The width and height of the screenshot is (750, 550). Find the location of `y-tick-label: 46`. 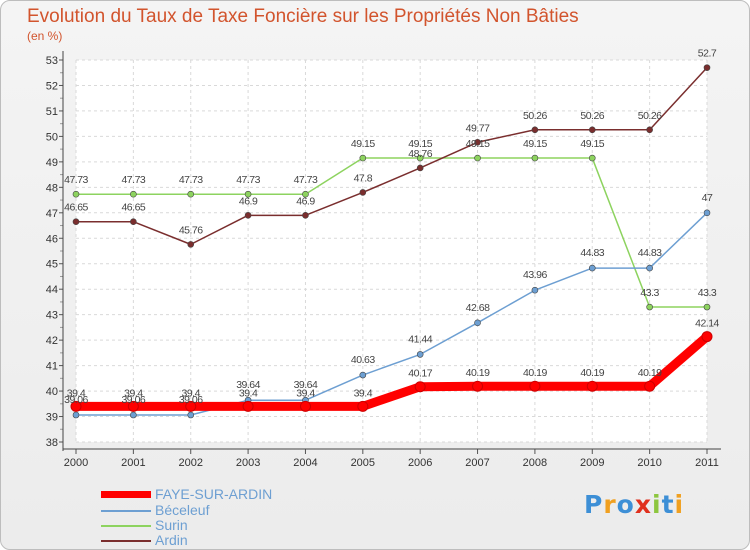

y-tick-label: 46 is located at coordinates (52, 239).